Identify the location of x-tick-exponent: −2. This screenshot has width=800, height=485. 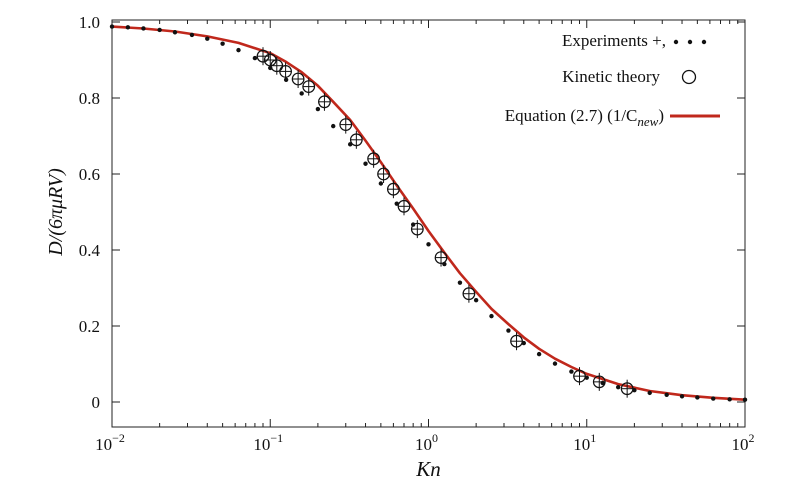
(118, 438).